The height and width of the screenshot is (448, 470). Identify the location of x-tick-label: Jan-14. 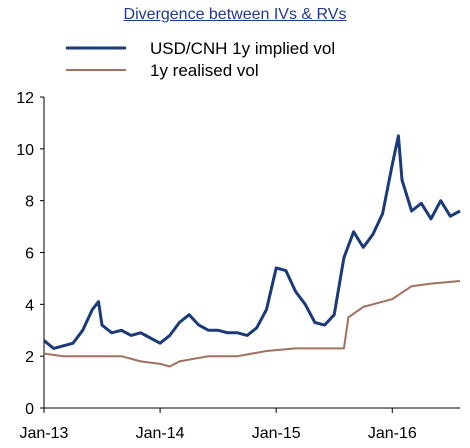
(160, 433).